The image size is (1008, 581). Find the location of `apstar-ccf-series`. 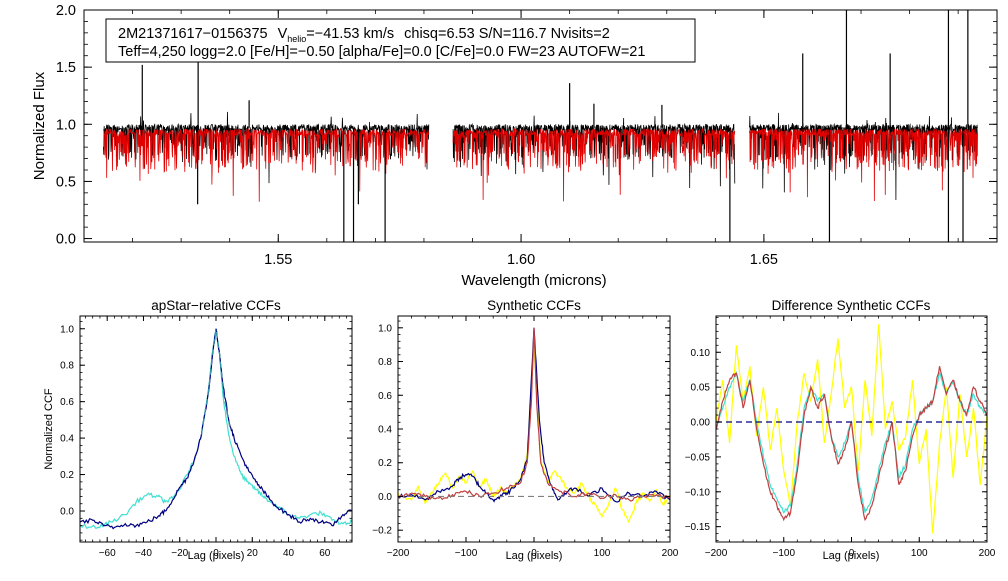

apstar-ccf-series is located at coordinates (216, 429).